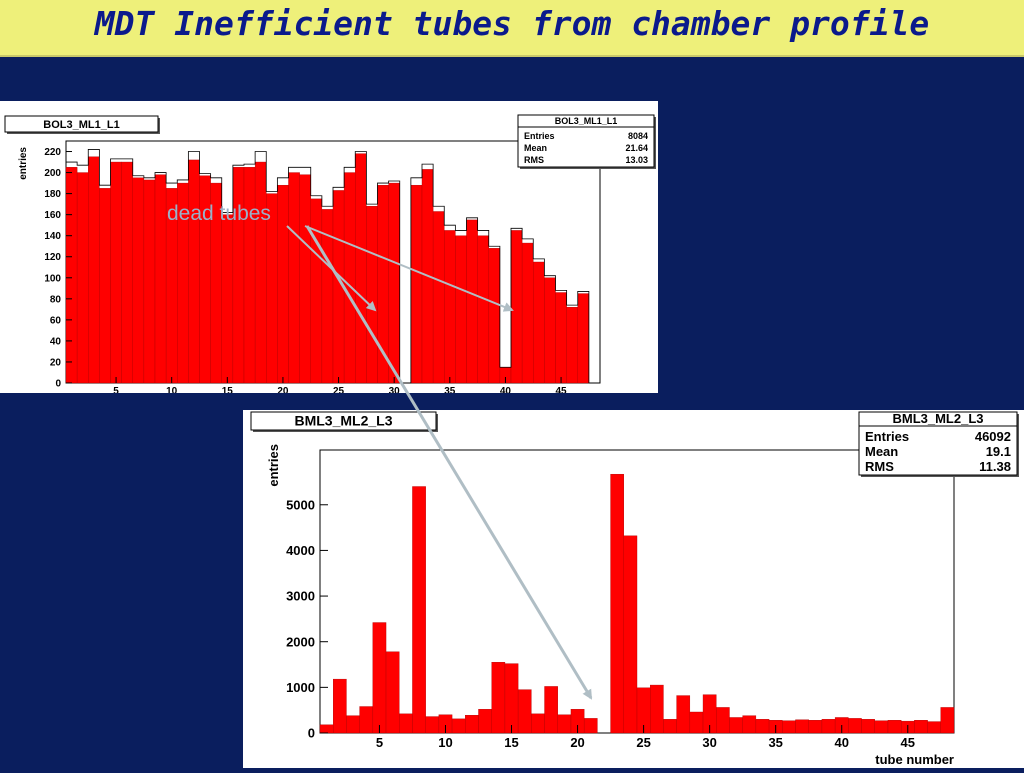  I want to click on stats-label-rms: RMS, so click(879, 466).